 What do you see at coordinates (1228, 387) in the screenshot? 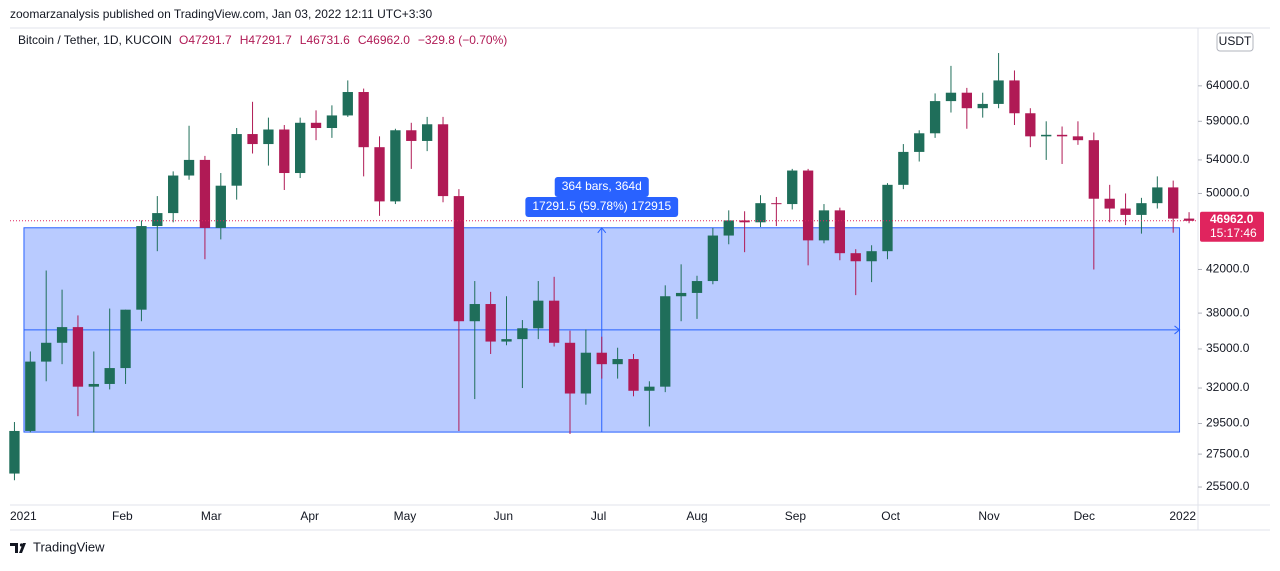
I see `y-tick-label: 32000.0` at bounding box center [1228, 387].